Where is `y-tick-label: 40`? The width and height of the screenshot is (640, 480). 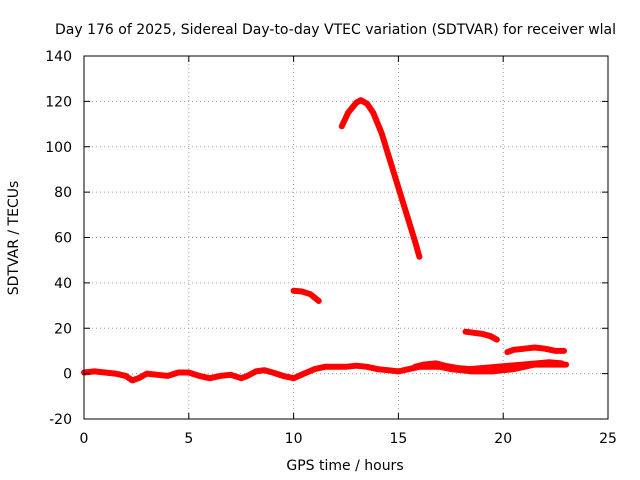
y-tick-label: 40 is located at coordinates (63, 284).